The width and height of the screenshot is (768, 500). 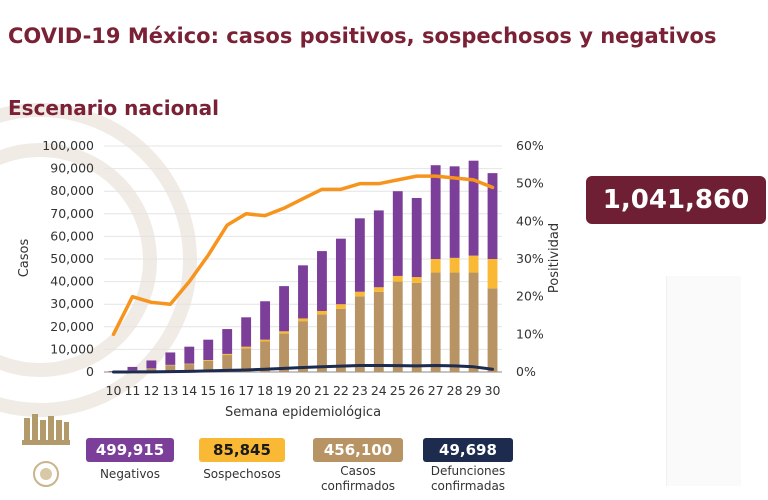 I want to click on x-tick-label: 12, so click(x=151, y=390).